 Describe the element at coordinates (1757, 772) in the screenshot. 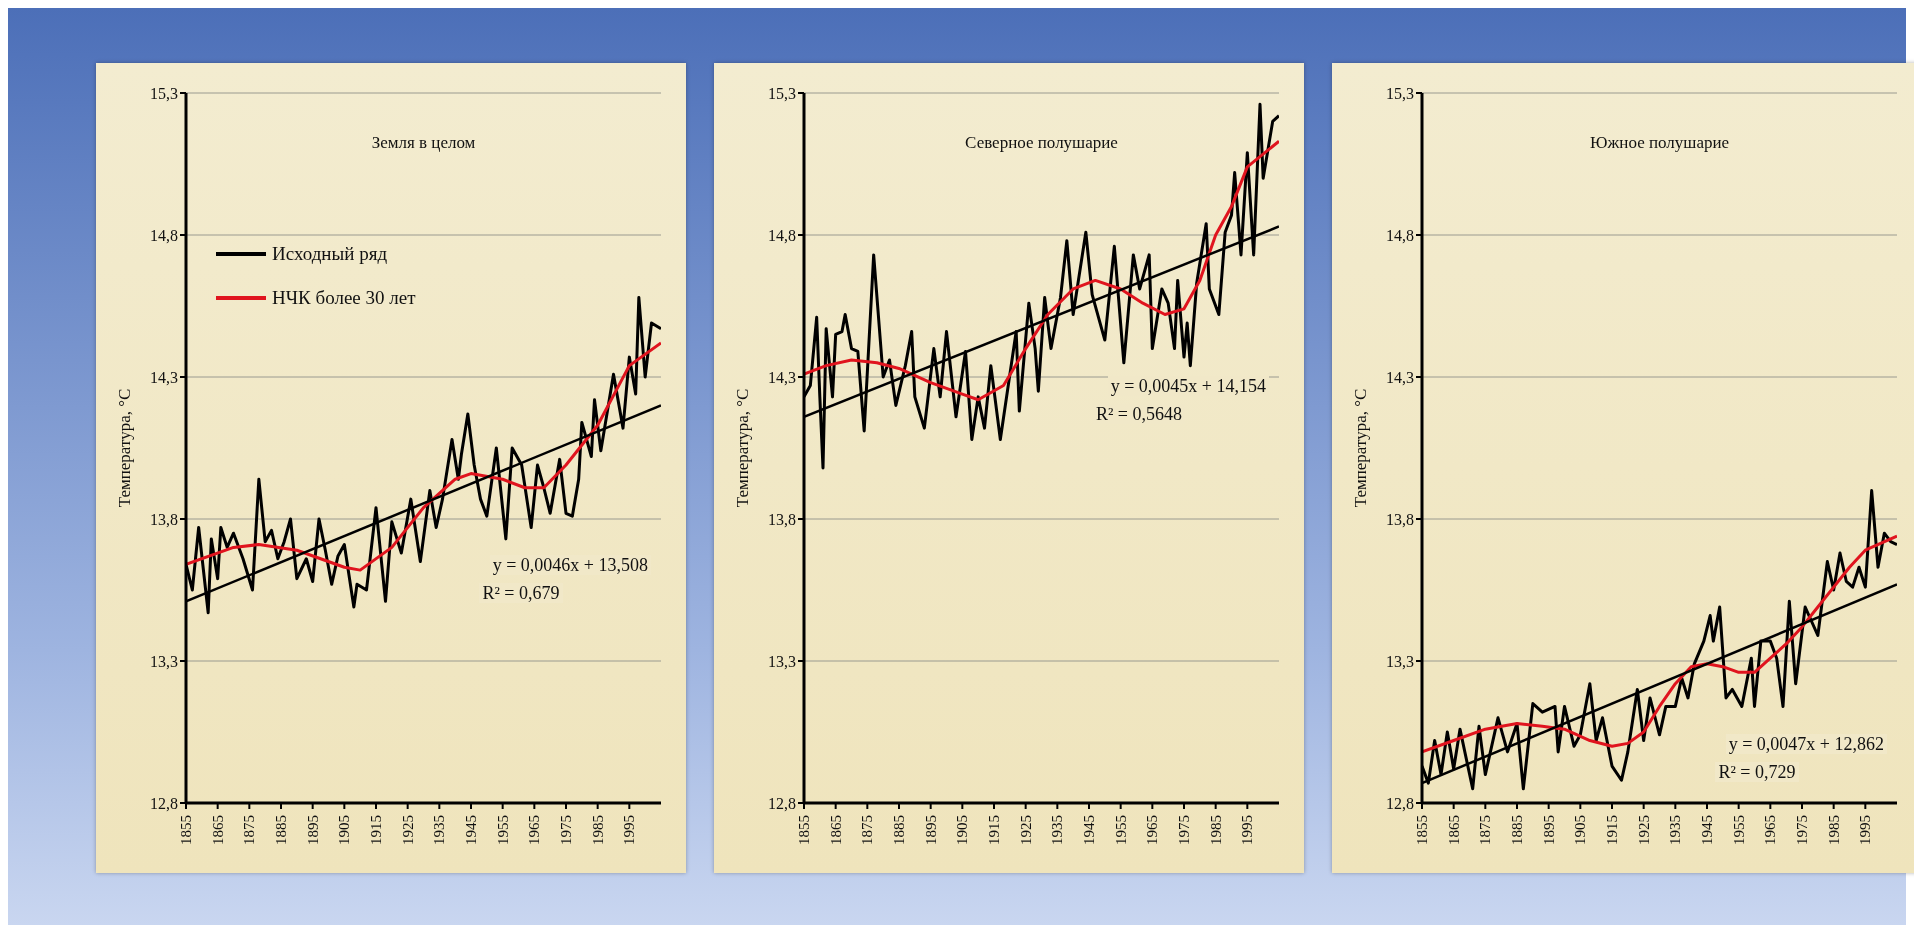

I see `annotation: R² = 0,729` at that location.